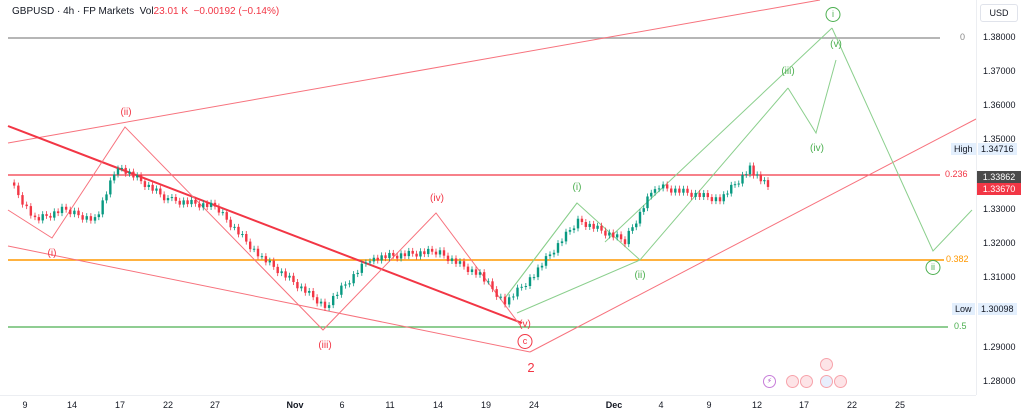 This screenshot has width=1024, height=418. What do you see at coordinates (534, 405) in the screenshot?
I see `time-tick: 24` at bounding box center [534, 405].